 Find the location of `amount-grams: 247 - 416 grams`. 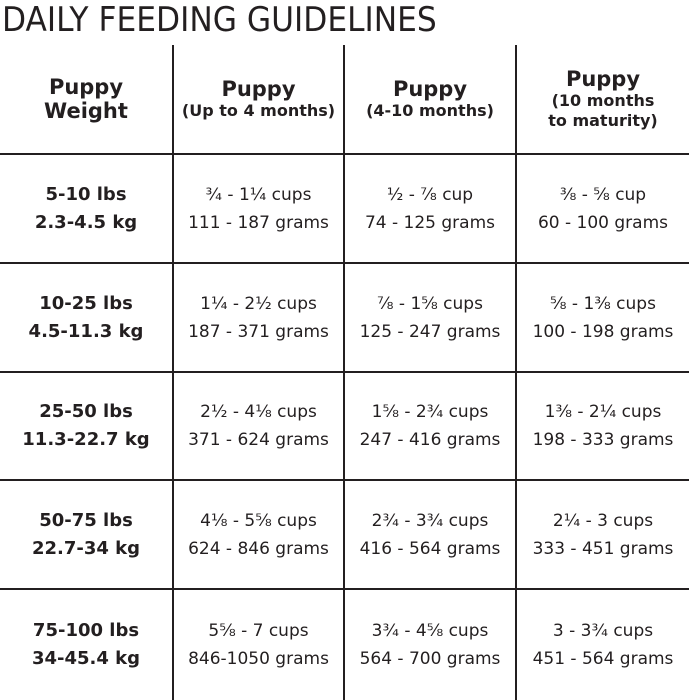

amount-grams: 247 - 416 grams is located at coordinates (430, 440).